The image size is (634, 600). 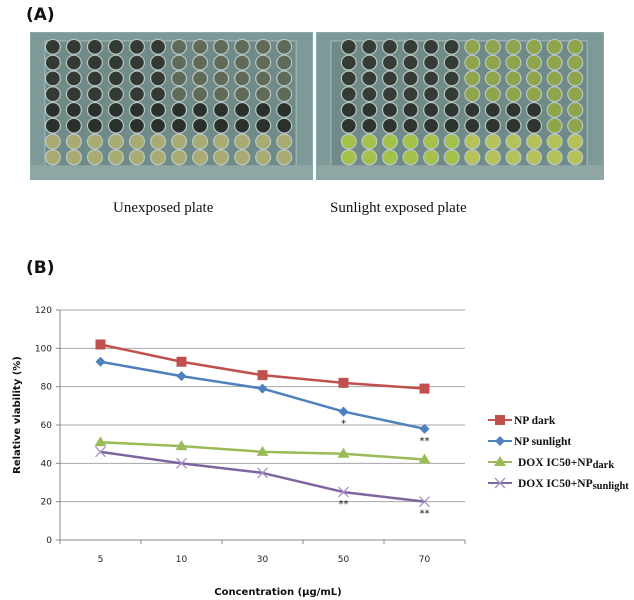 I want to click on legend-item: NP dark, so click(x=522, y=421).